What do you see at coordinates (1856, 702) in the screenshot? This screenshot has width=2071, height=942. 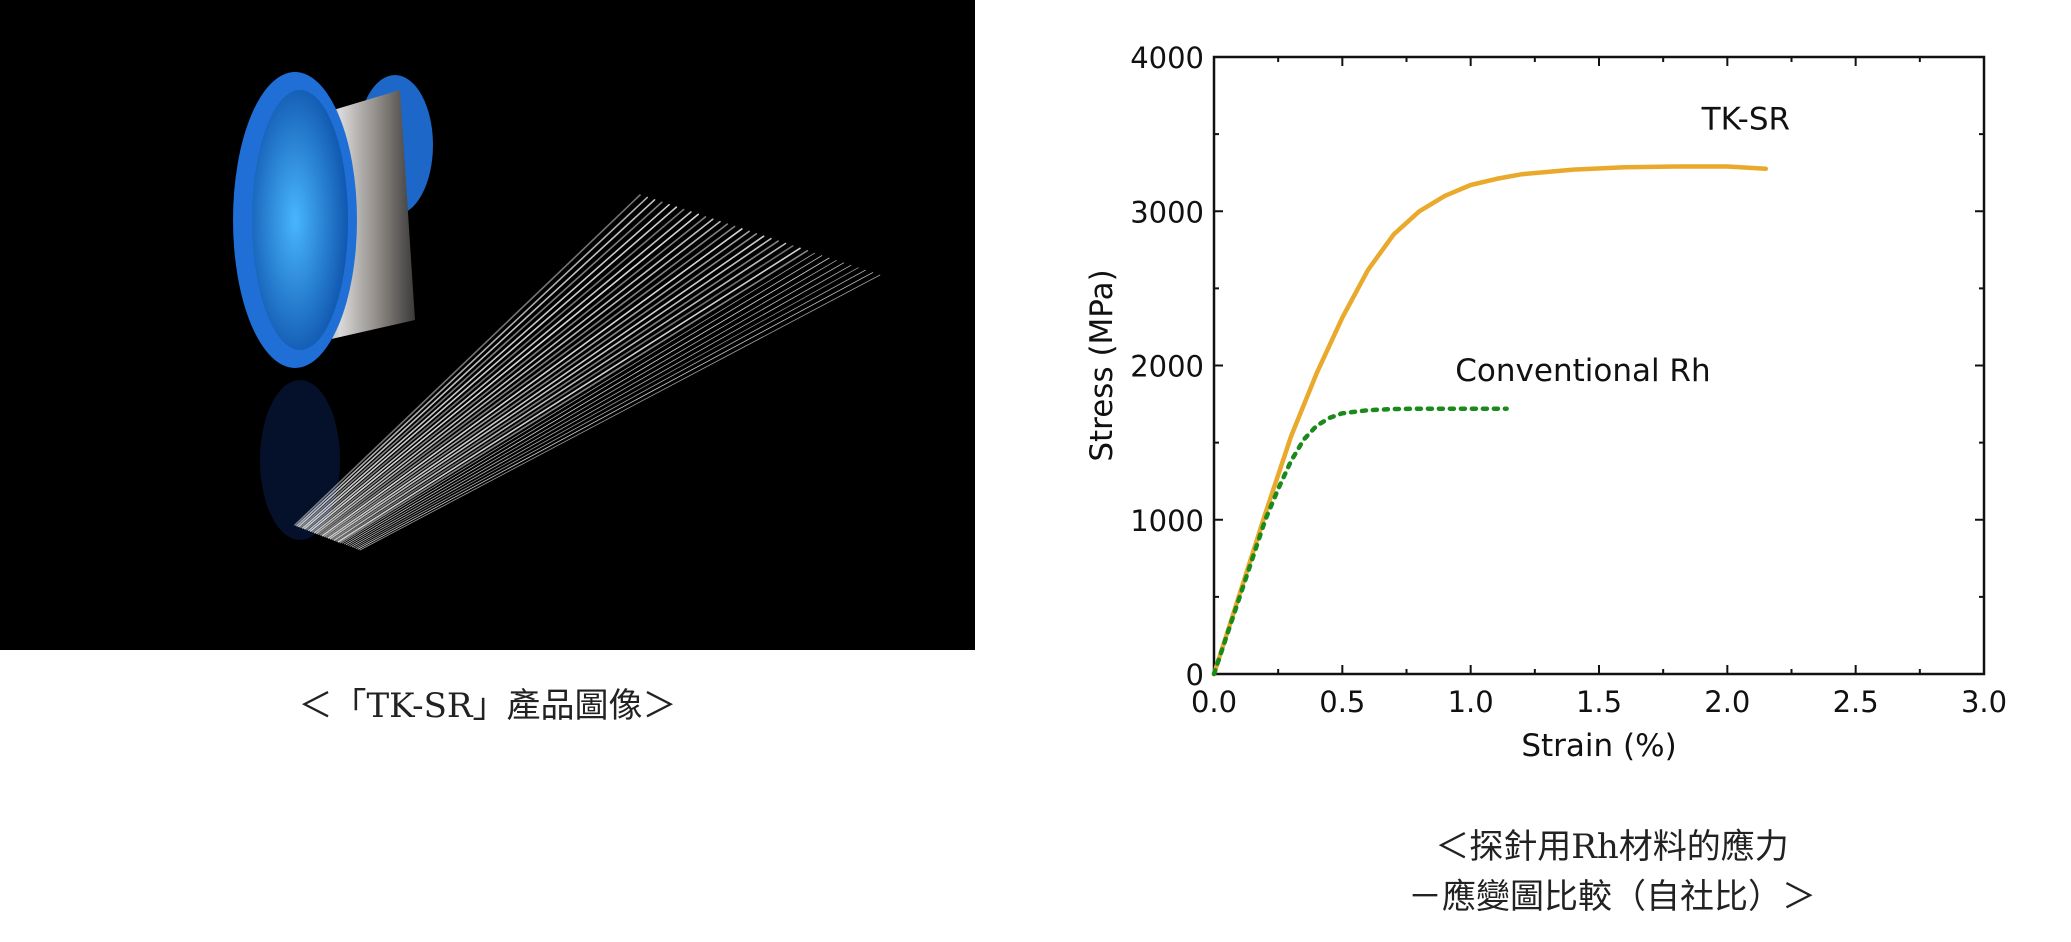 I see `x-tick-label: 2.5` at bounding box center [1856, 702].